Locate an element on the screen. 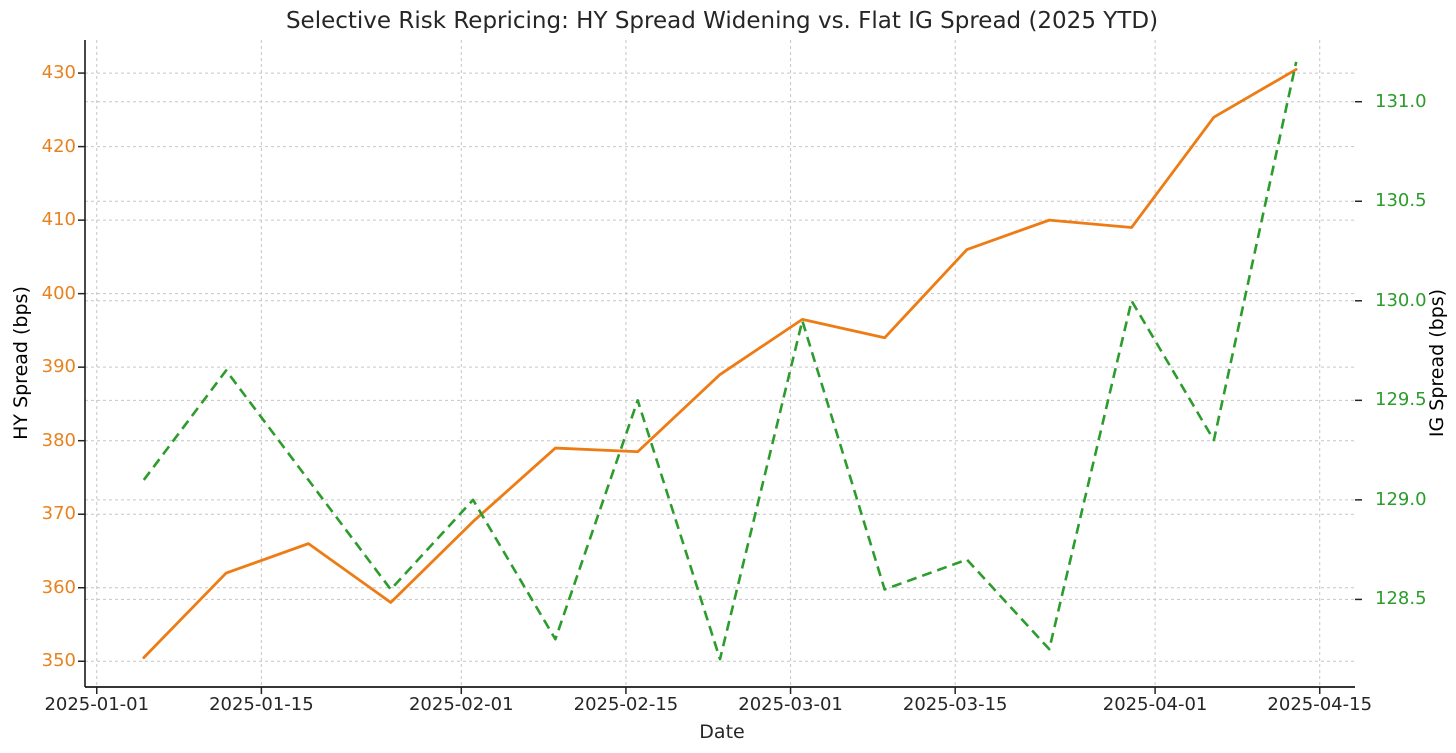 This screenshot has height=753, width=1456. y-tick-label-left: 430 is located at coordinates (58, 73).